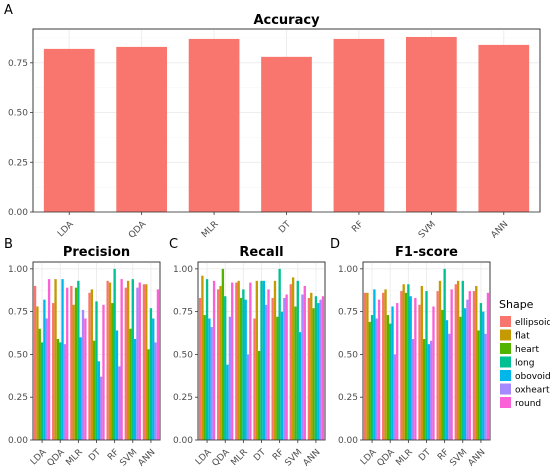 The width and height of the screenshot is (550, 470). I want to click on bar-lda-flat, so click(37, 373).